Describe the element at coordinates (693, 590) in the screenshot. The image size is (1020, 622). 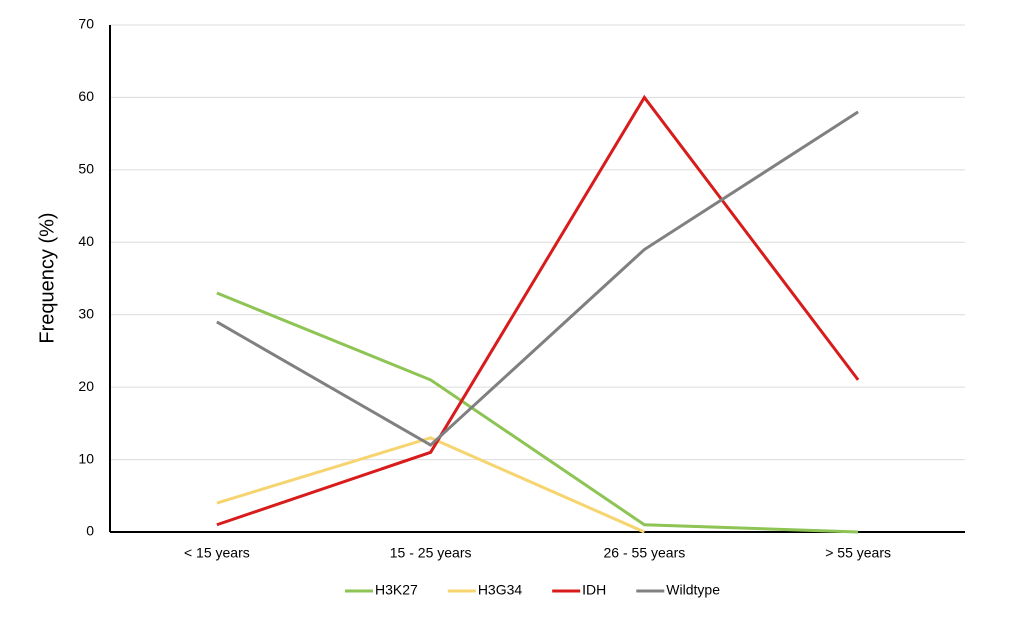
I see `legend-label: Wildtype` at that location.